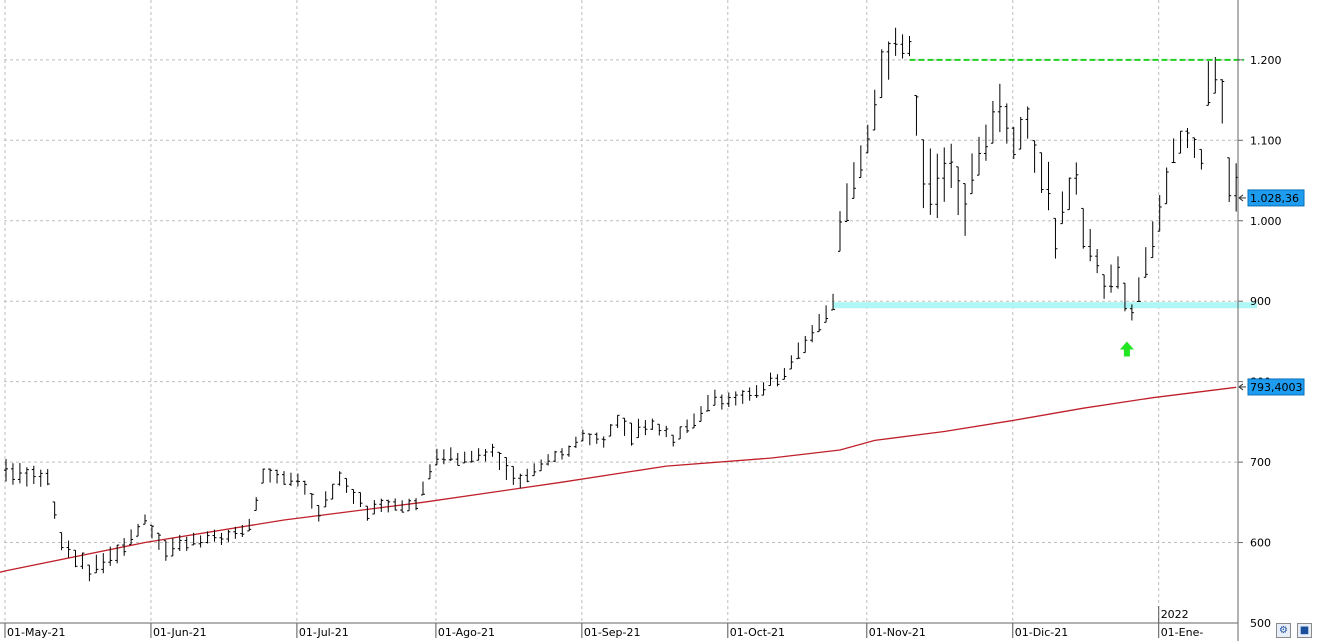 This screenshot has width=1318, height=641. I want to click on chart-settings-button: ⚙, so click(1283, 630).